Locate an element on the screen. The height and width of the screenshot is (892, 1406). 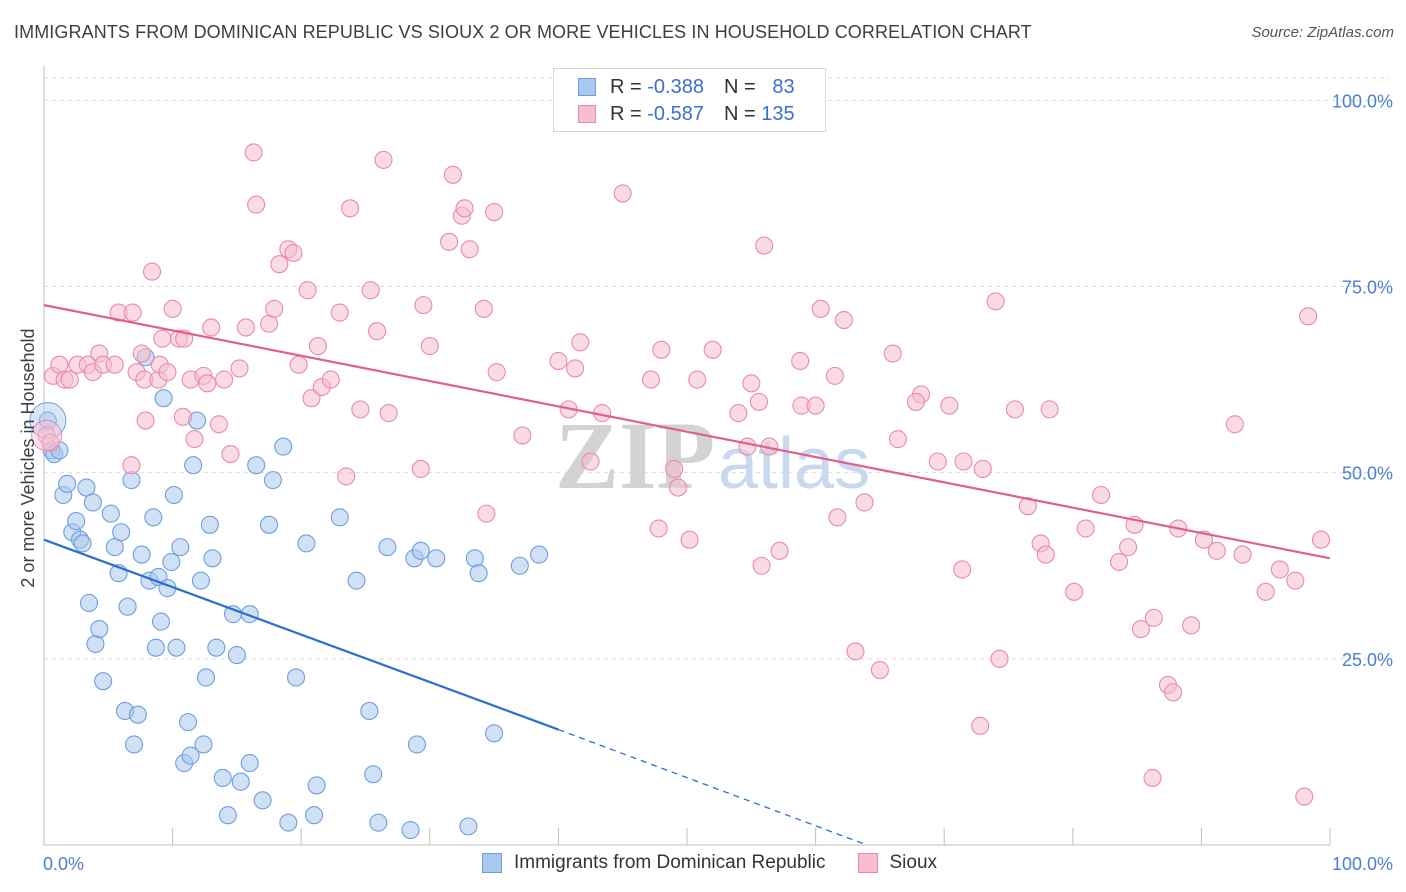
legend-item-blue: Immigrants from Dominican Republic is located at coordinates (654, 863).